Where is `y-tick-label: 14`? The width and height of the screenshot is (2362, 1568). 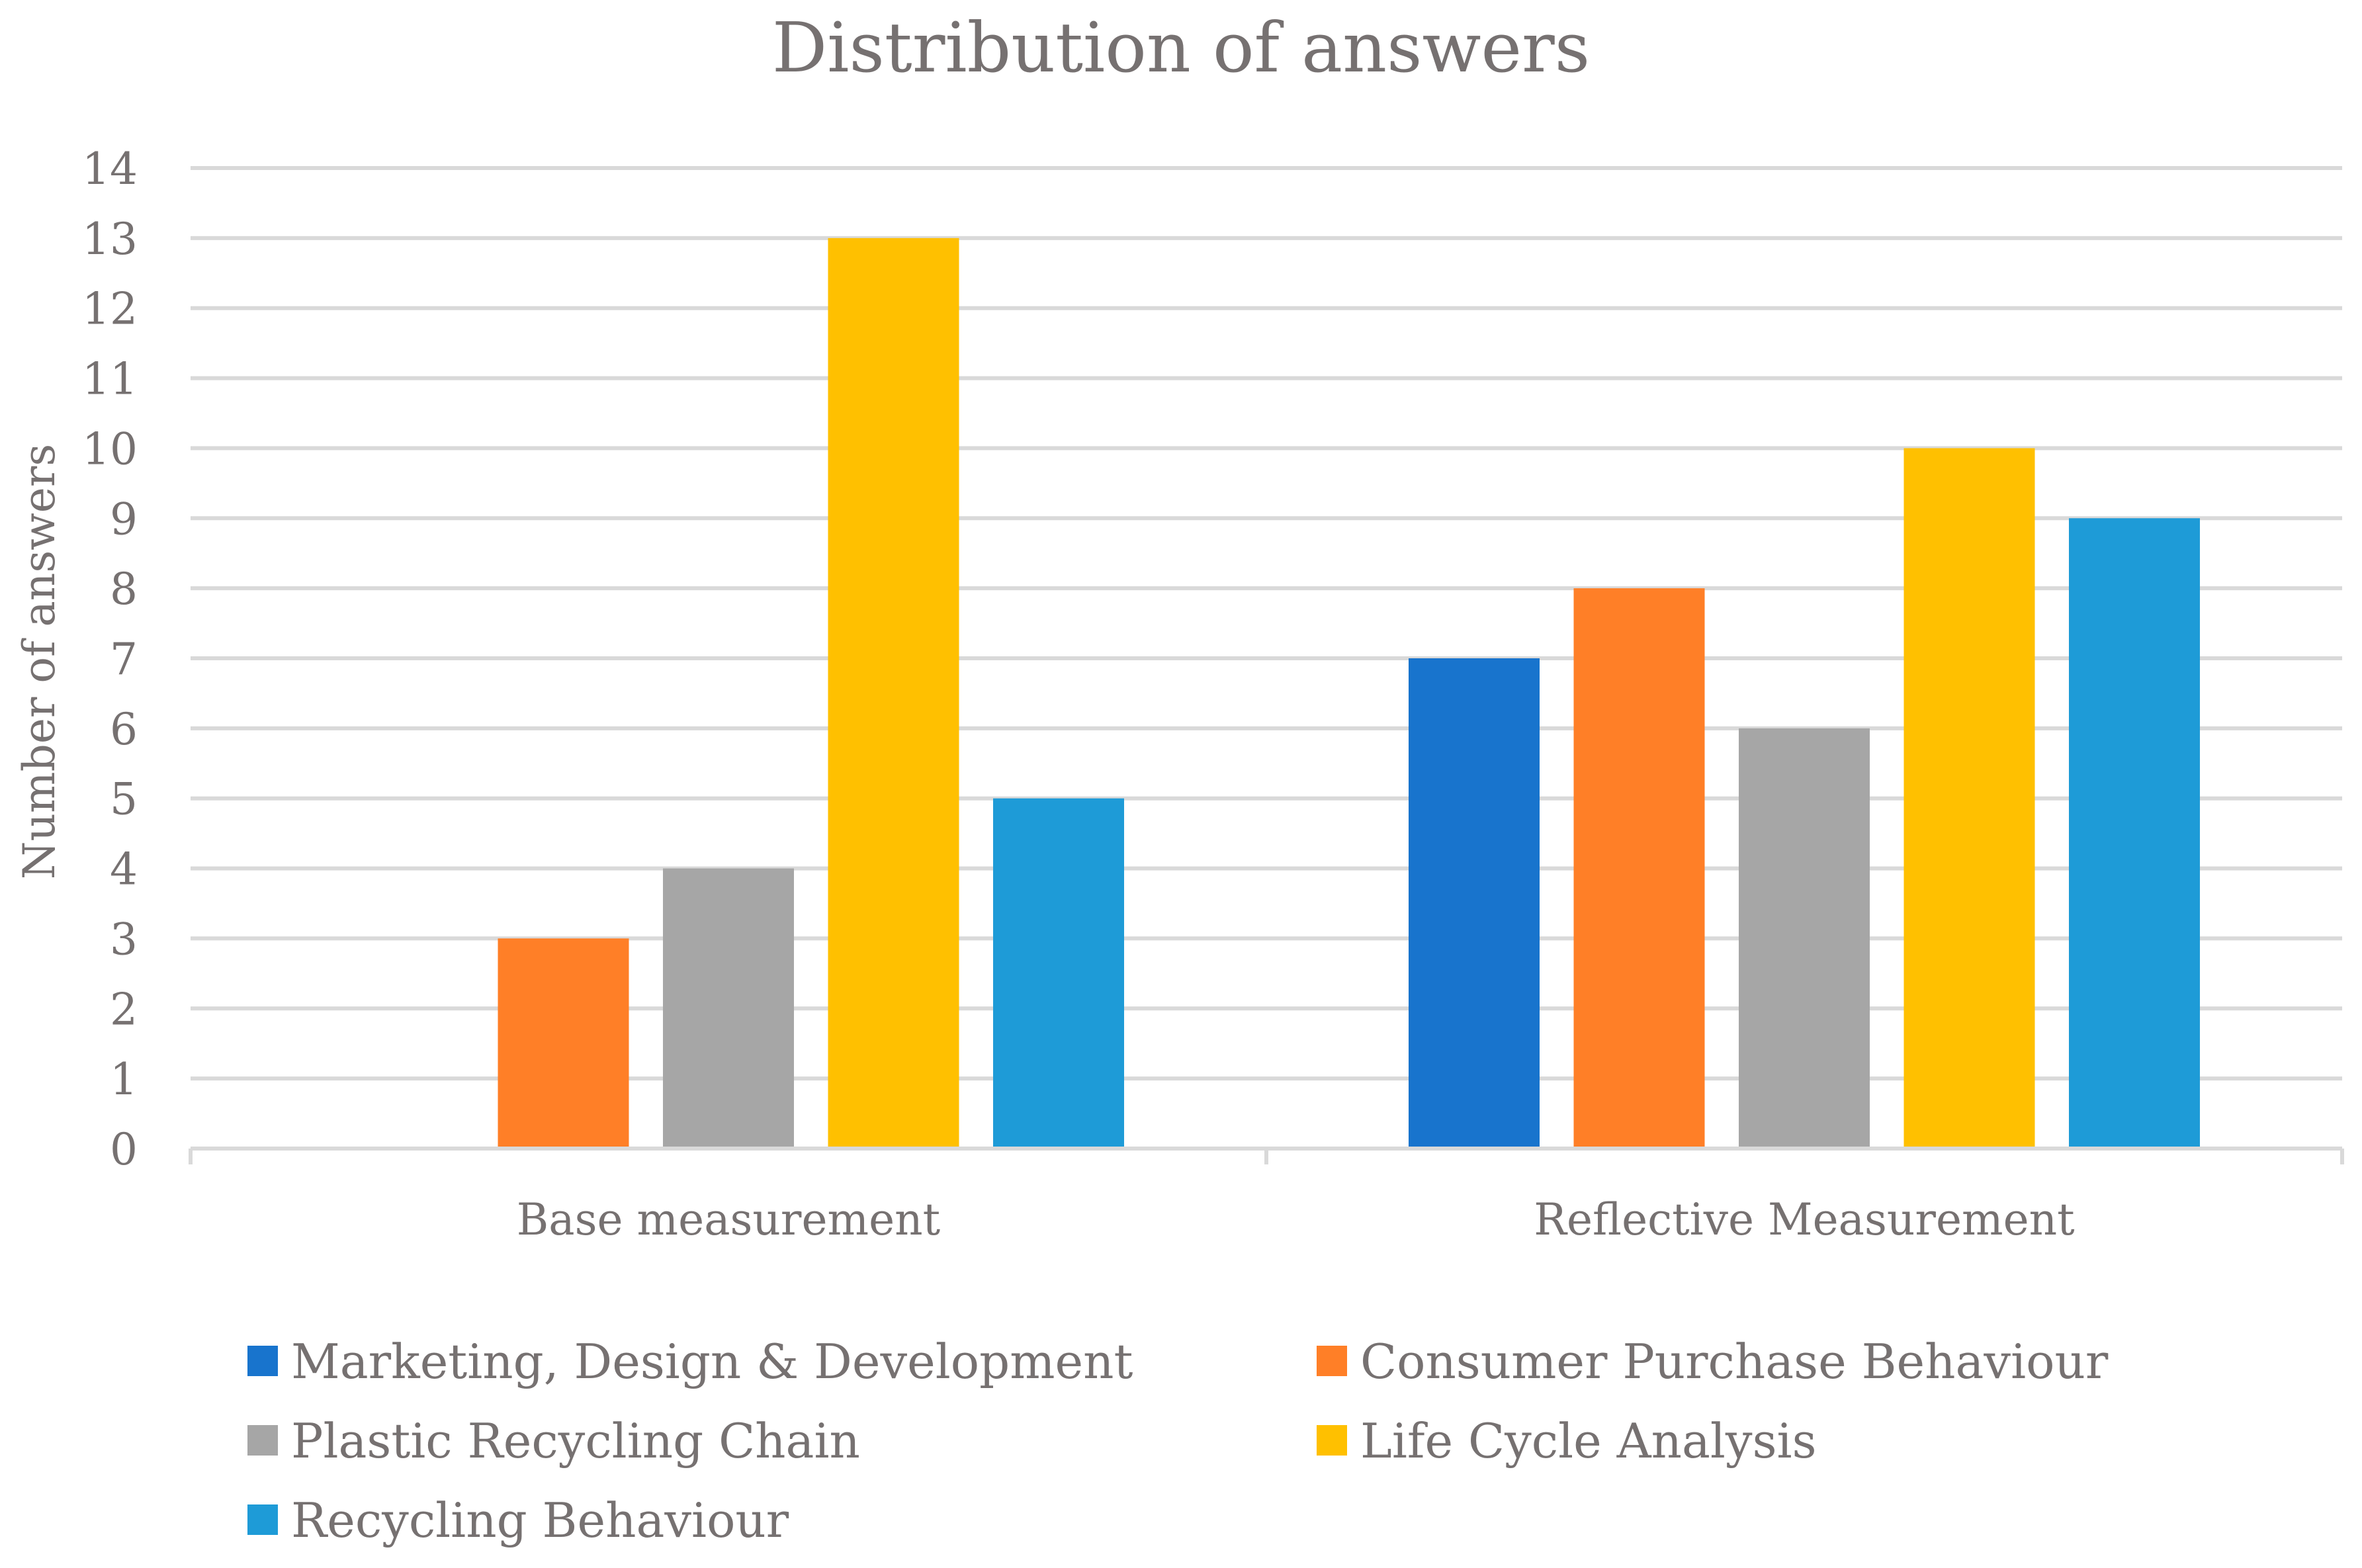 y-tick-label: 14 is located at coordinates (110, 170).